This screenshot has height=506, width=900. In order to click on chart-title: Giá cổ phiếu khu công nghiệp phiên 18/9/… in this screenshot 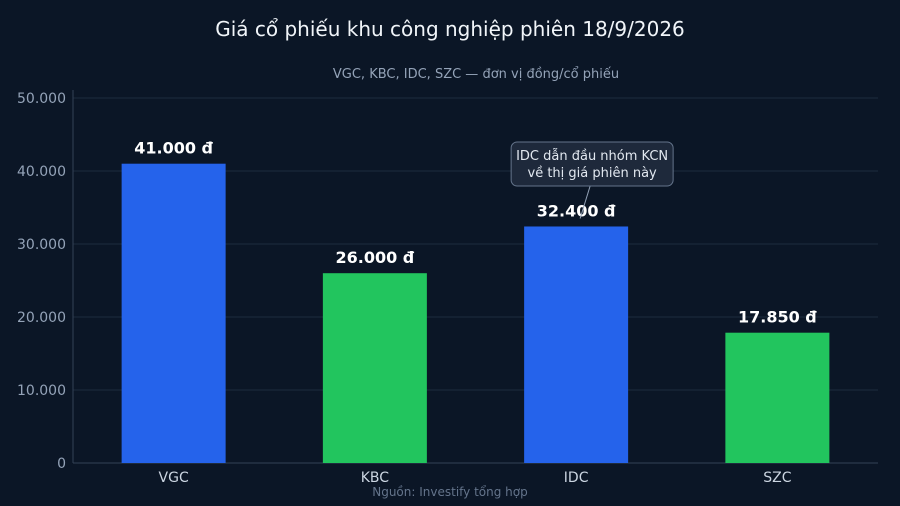, I will do `click(450, 29)`.